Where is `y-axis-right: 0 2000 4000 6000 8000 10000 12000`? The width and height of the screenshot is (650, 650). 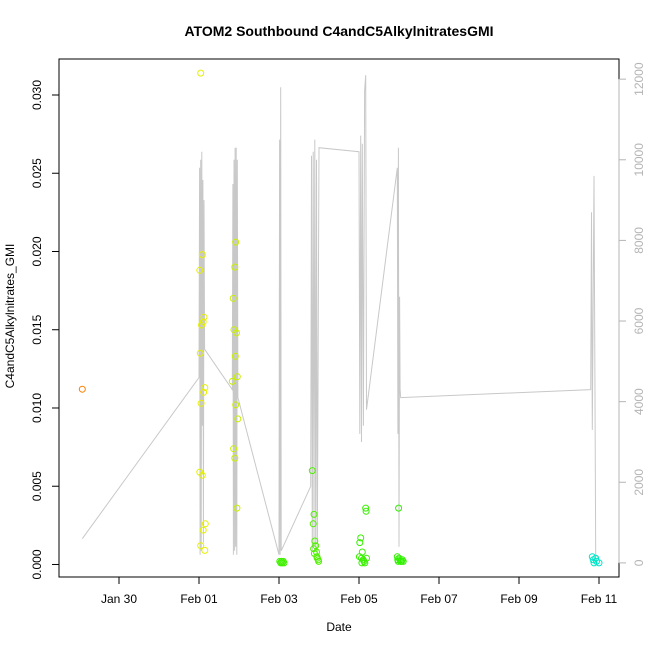 y-axis-right: 0 2000 4000 6000 8000 10000 12000 is located at coordinates (632, 314).